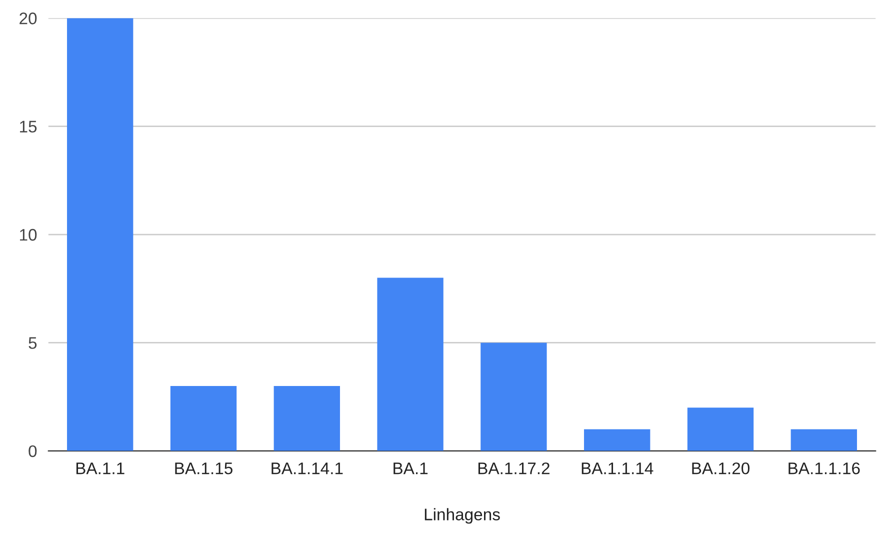 This screenshot has width=880, height=533. Describe the element at coordinates (28, 18) in the screenshot. I see `y-tick-label: 20` at that location.